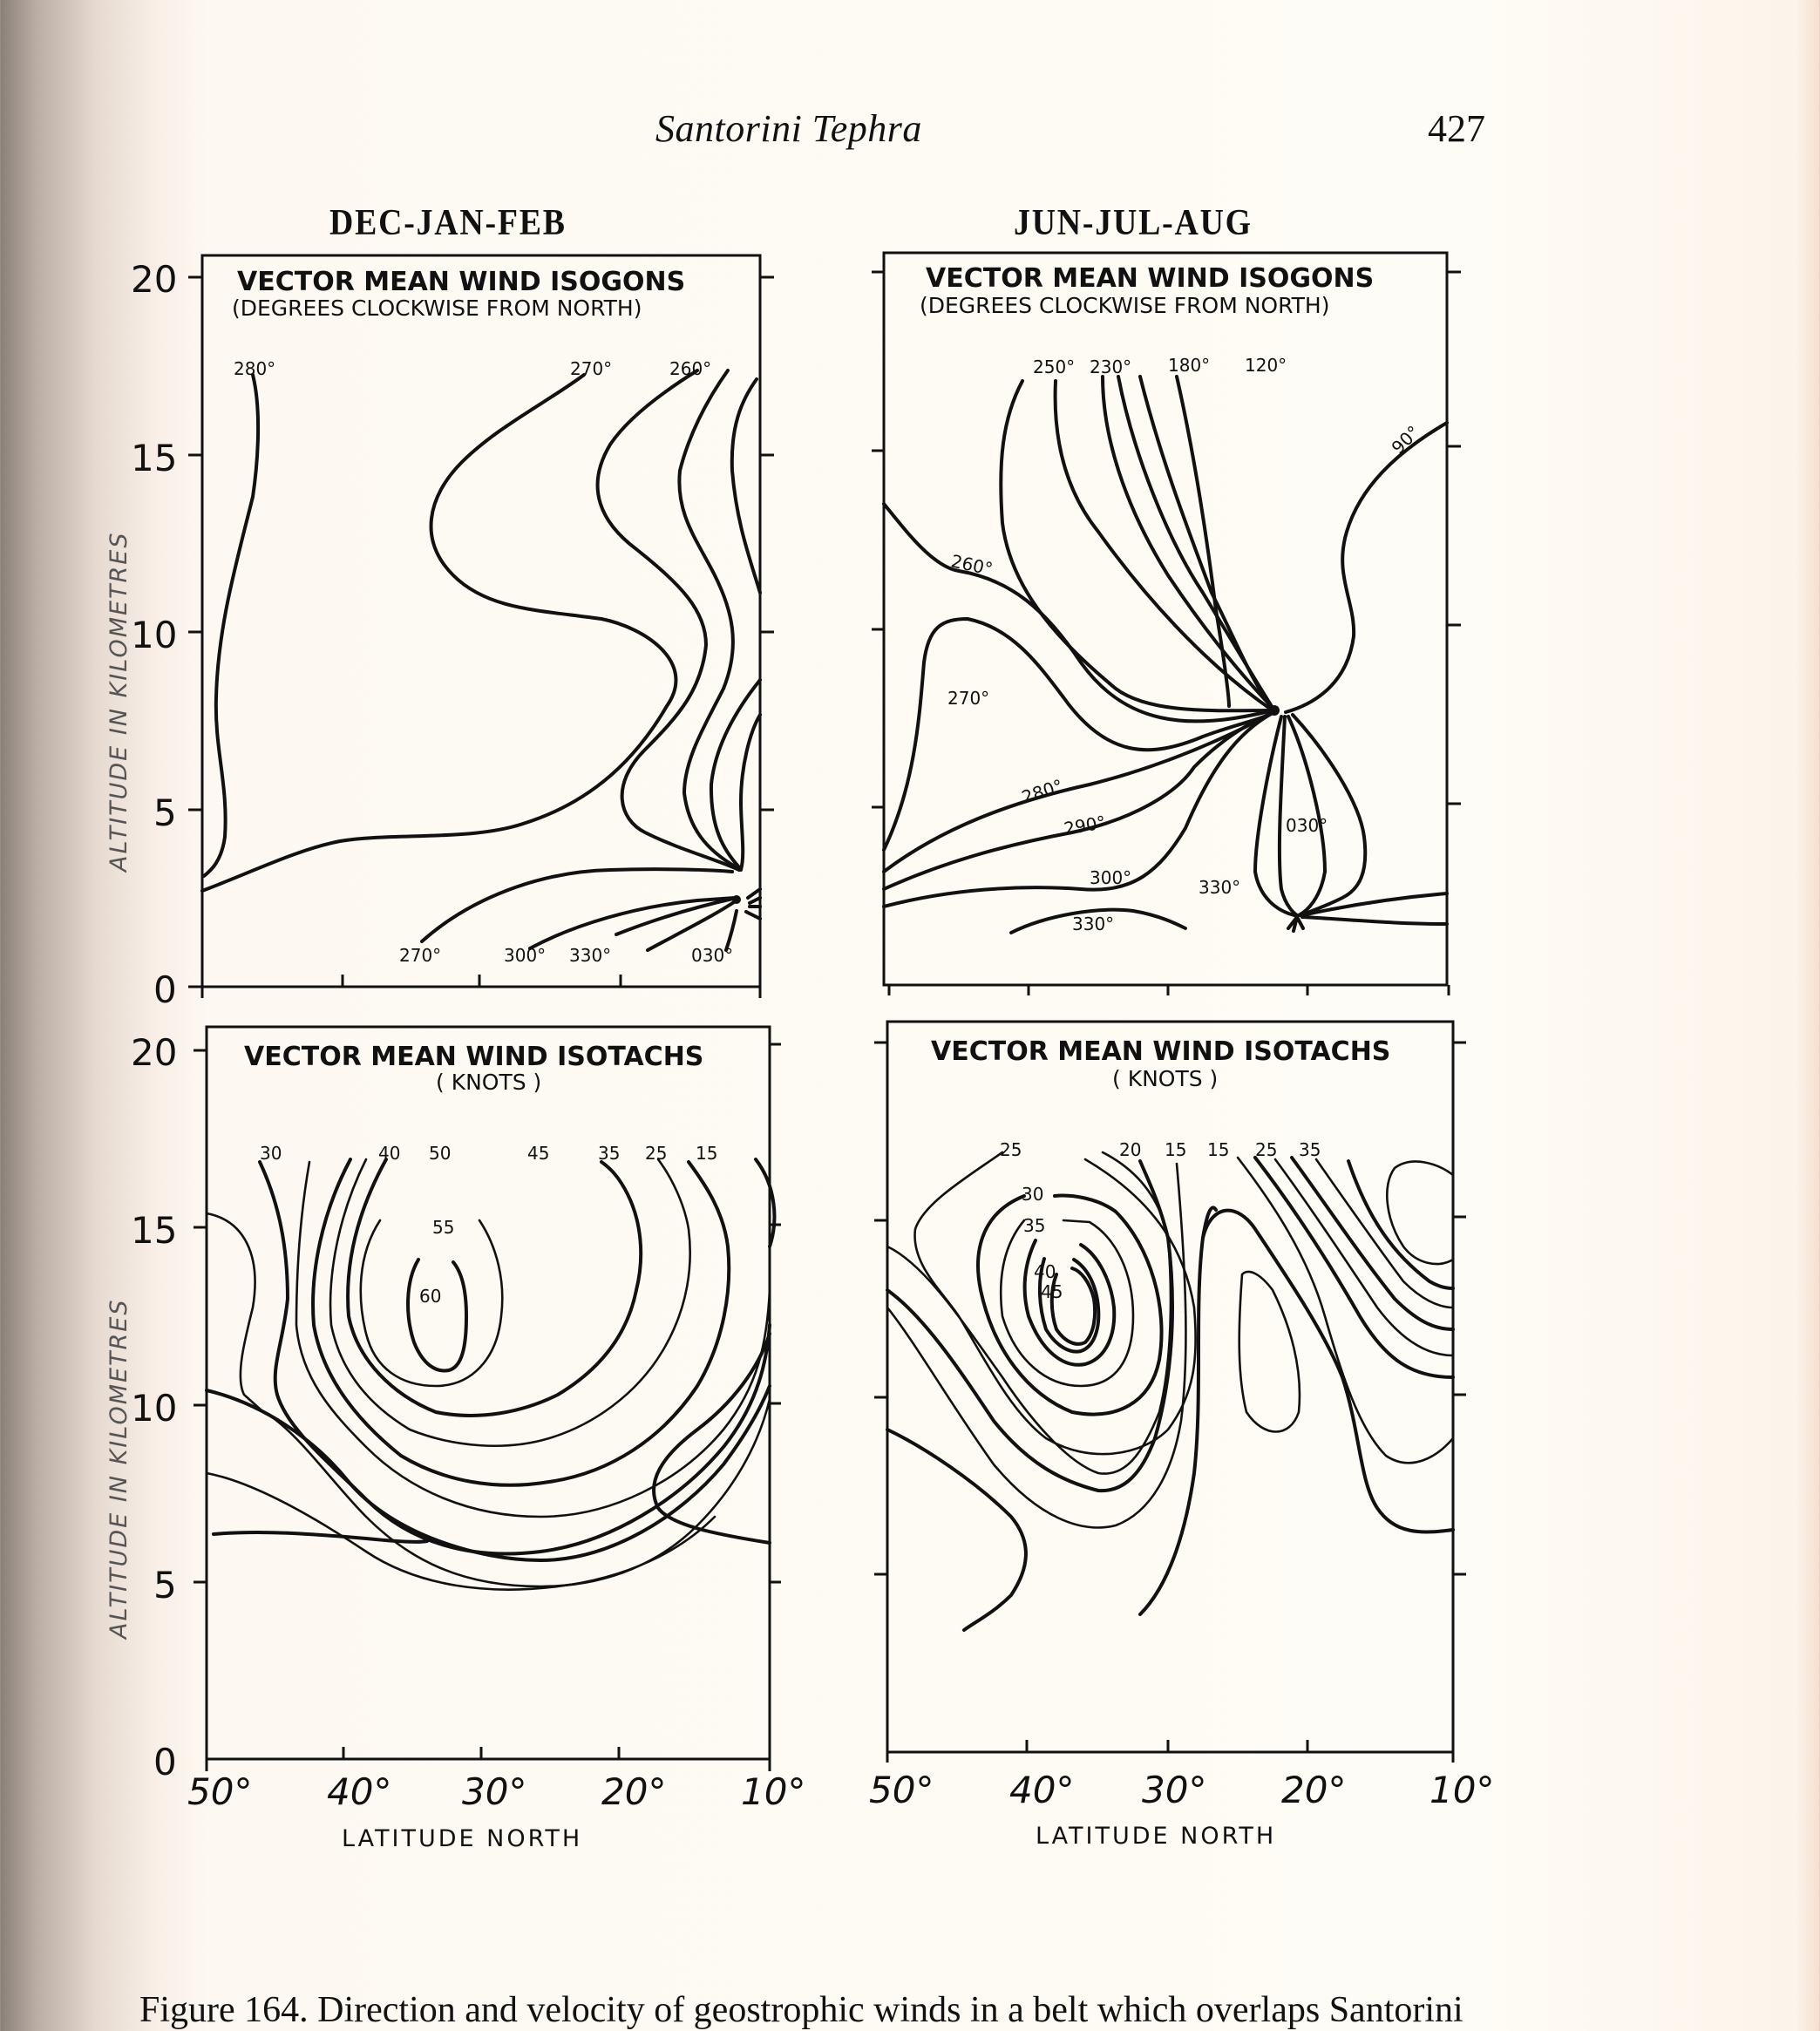 The height and width of the screenshot is (2031, 1820). Describe the element at coordinates (448, 223) in the screenshot. I see `season-title-djf: DEC-JAN-FEB` at that location.